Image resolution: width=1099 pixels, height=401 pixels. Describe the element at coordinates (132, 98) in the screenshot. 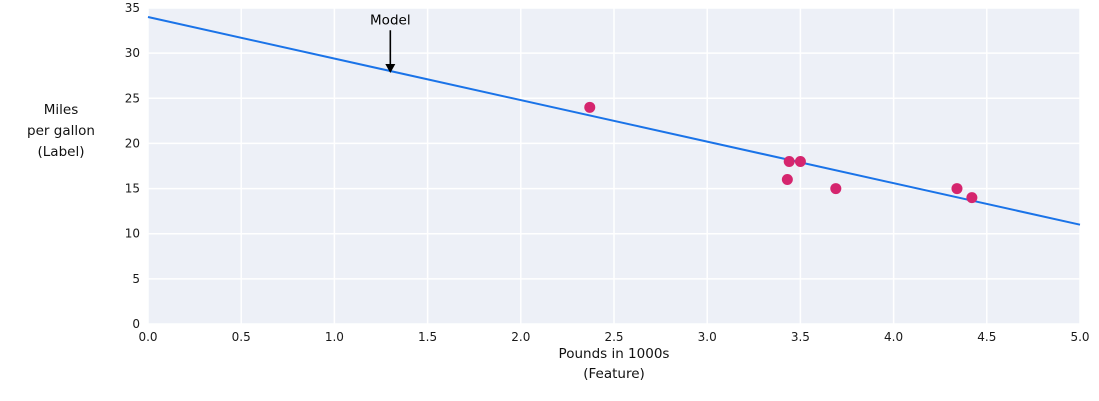

I see `y-tick-label: 25` at that location.